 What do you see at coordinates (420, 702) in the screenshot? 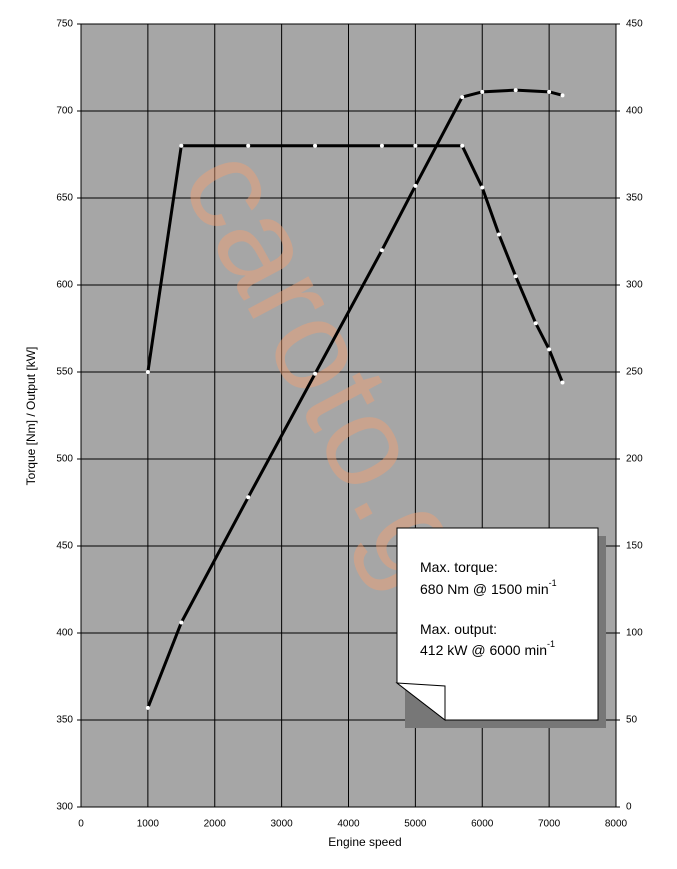
I see `annotation-fold` at bounding box center [420, 702].